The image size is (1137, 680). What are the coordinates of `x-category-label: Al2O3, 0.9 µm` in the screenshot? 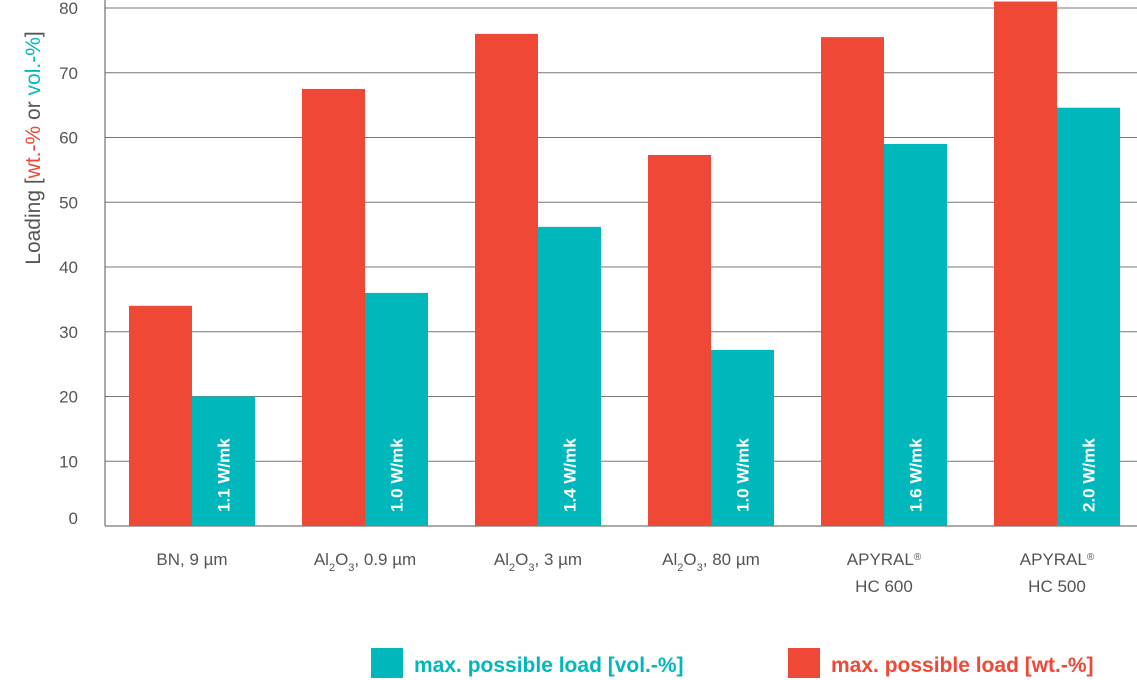 It's located at (365, 562).